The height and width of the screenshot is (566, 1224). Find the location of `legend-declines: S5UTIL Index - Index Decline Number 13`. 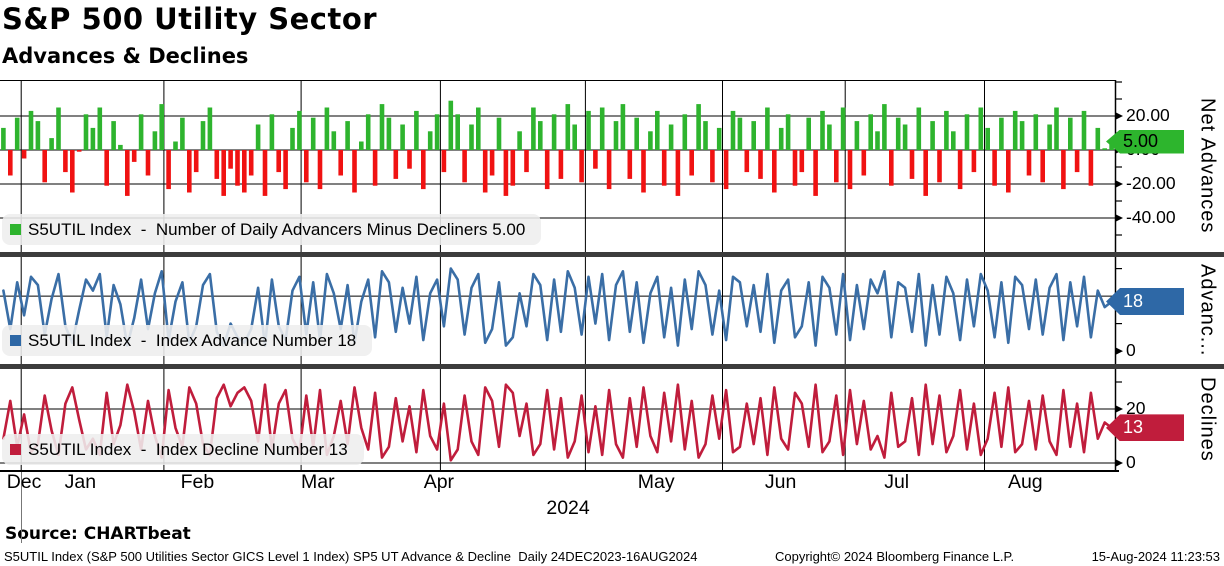

legend-declines: S5UTIL Index - Index Decline Number 13 is located at coordinates (183, 449).